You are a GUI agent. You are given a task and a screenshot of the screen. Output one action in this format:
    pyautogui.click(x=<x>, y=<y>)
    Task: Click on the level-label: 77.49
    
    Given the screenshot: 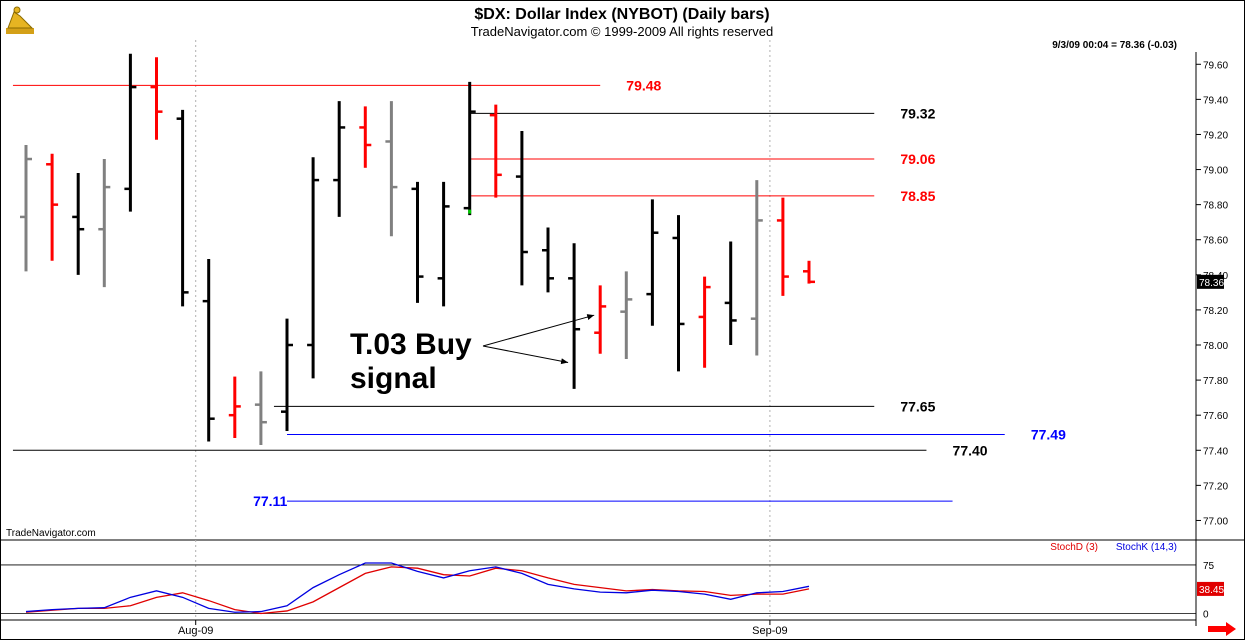 What is the action you would take?
    pyautogui.click(x=1048, y=434)
    